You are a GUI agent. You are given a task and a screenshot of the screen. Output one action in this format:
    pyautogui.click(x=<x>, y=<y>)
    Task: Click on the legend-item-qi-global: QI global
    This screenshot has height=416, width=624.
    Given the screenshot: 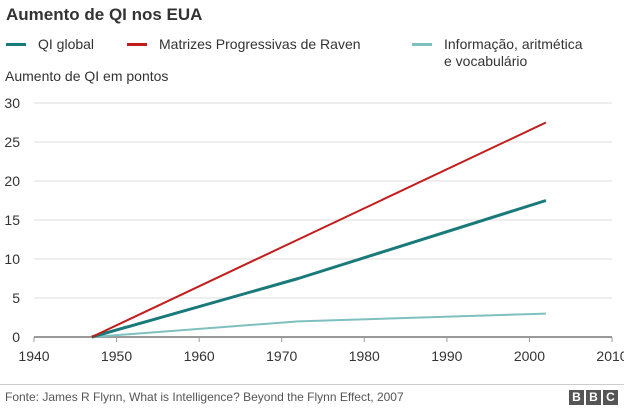 What is the action you would take?
    pyautogui.click(x=50, y=44)
    